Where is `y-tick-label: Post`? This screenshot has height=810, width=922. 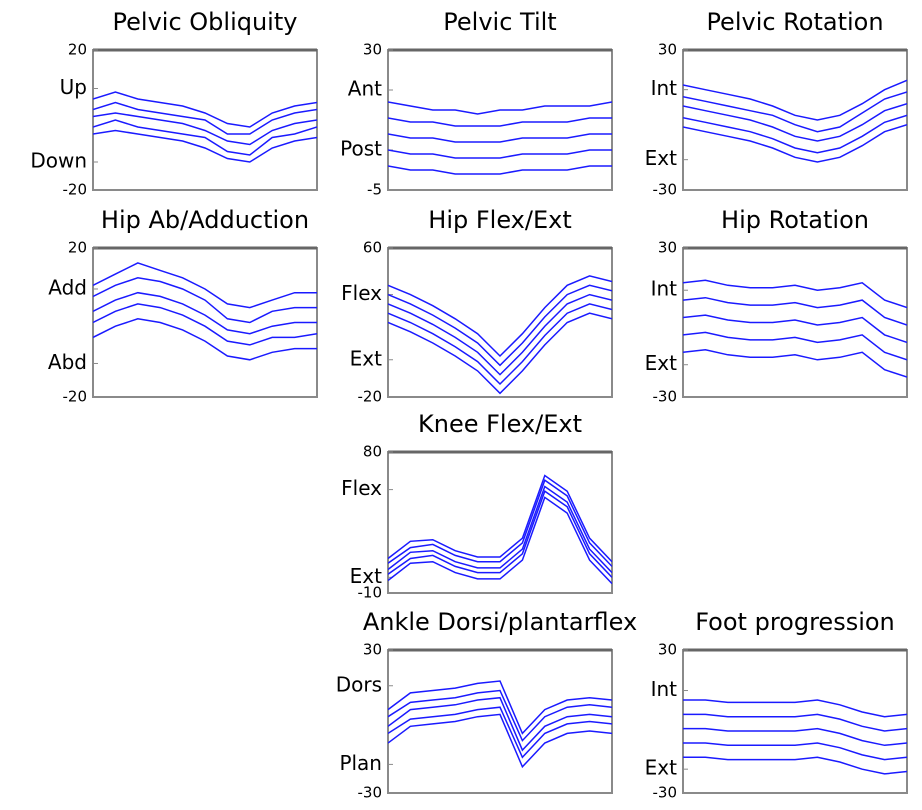
y-tick-label: Post is located at coordinates (361, 149).